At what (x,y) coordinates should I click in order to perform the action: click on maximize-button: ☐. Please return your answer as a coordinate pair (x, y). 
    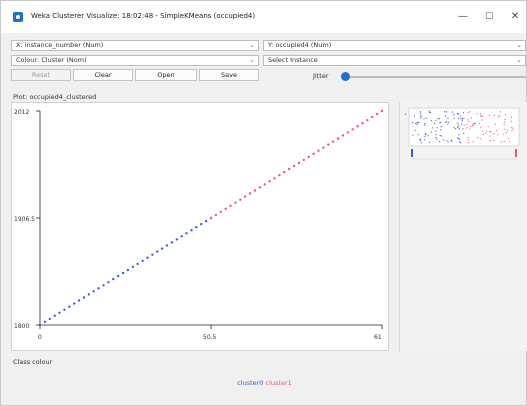
    Looking at the image, I should click on (489, 17).